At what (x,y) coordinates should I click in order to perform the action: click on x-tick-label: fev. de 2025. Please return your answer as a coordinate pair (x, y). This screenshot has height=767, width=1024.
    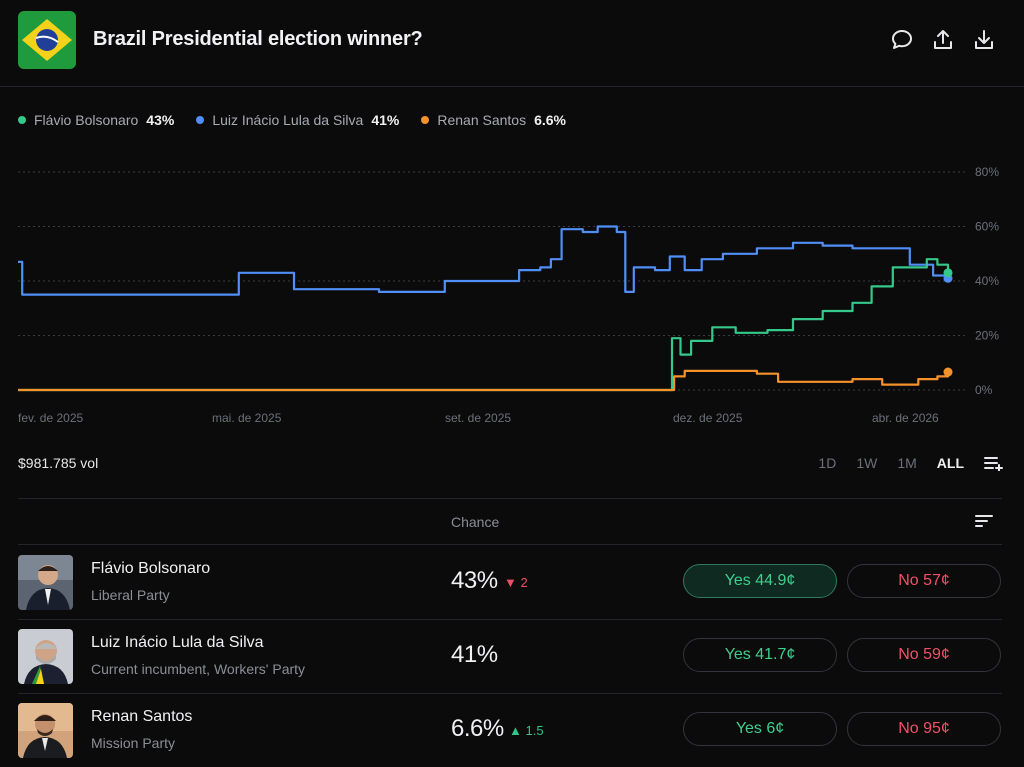
    Looking at the image, I should click on (50, 418).